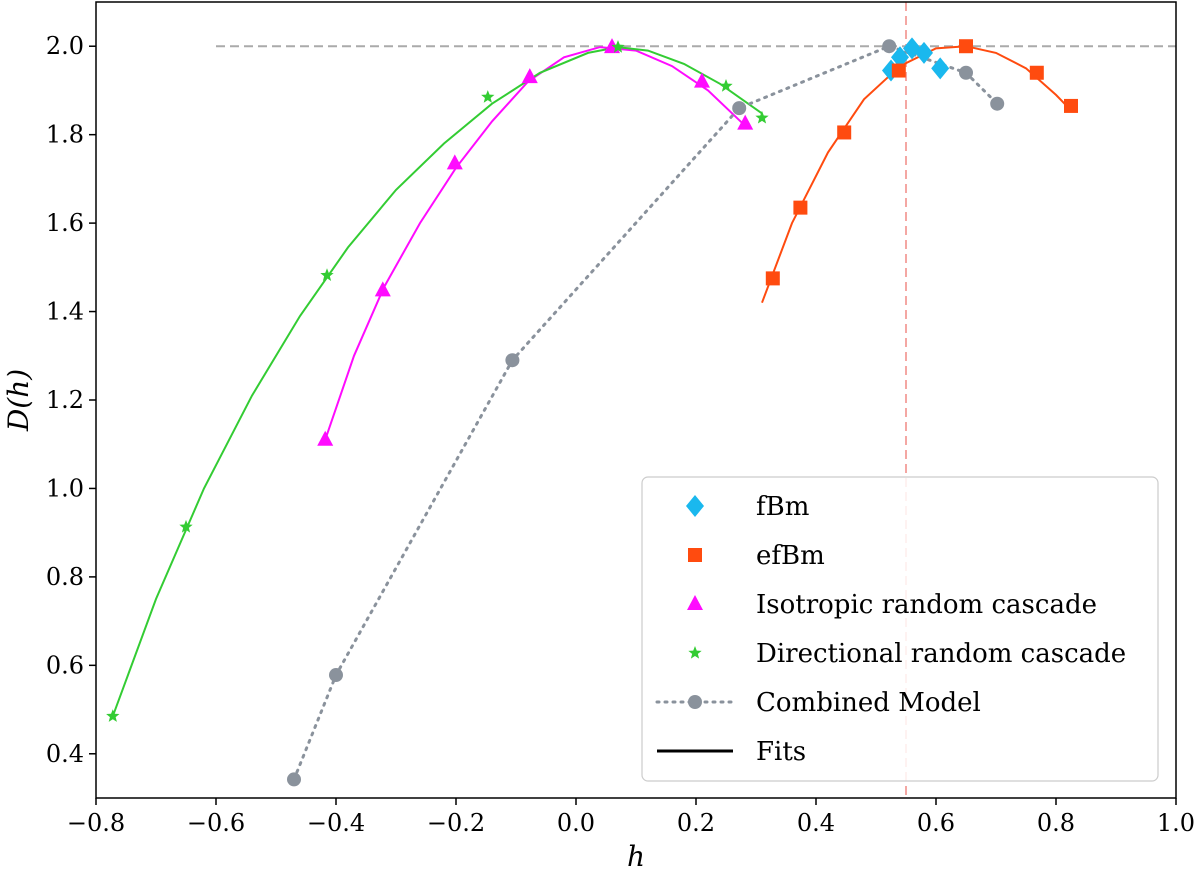  What do you see at coordinates (1056, 823) in the screenshot?
I see `x-tick-label: 0.8` at bounding box center [1056, 823].